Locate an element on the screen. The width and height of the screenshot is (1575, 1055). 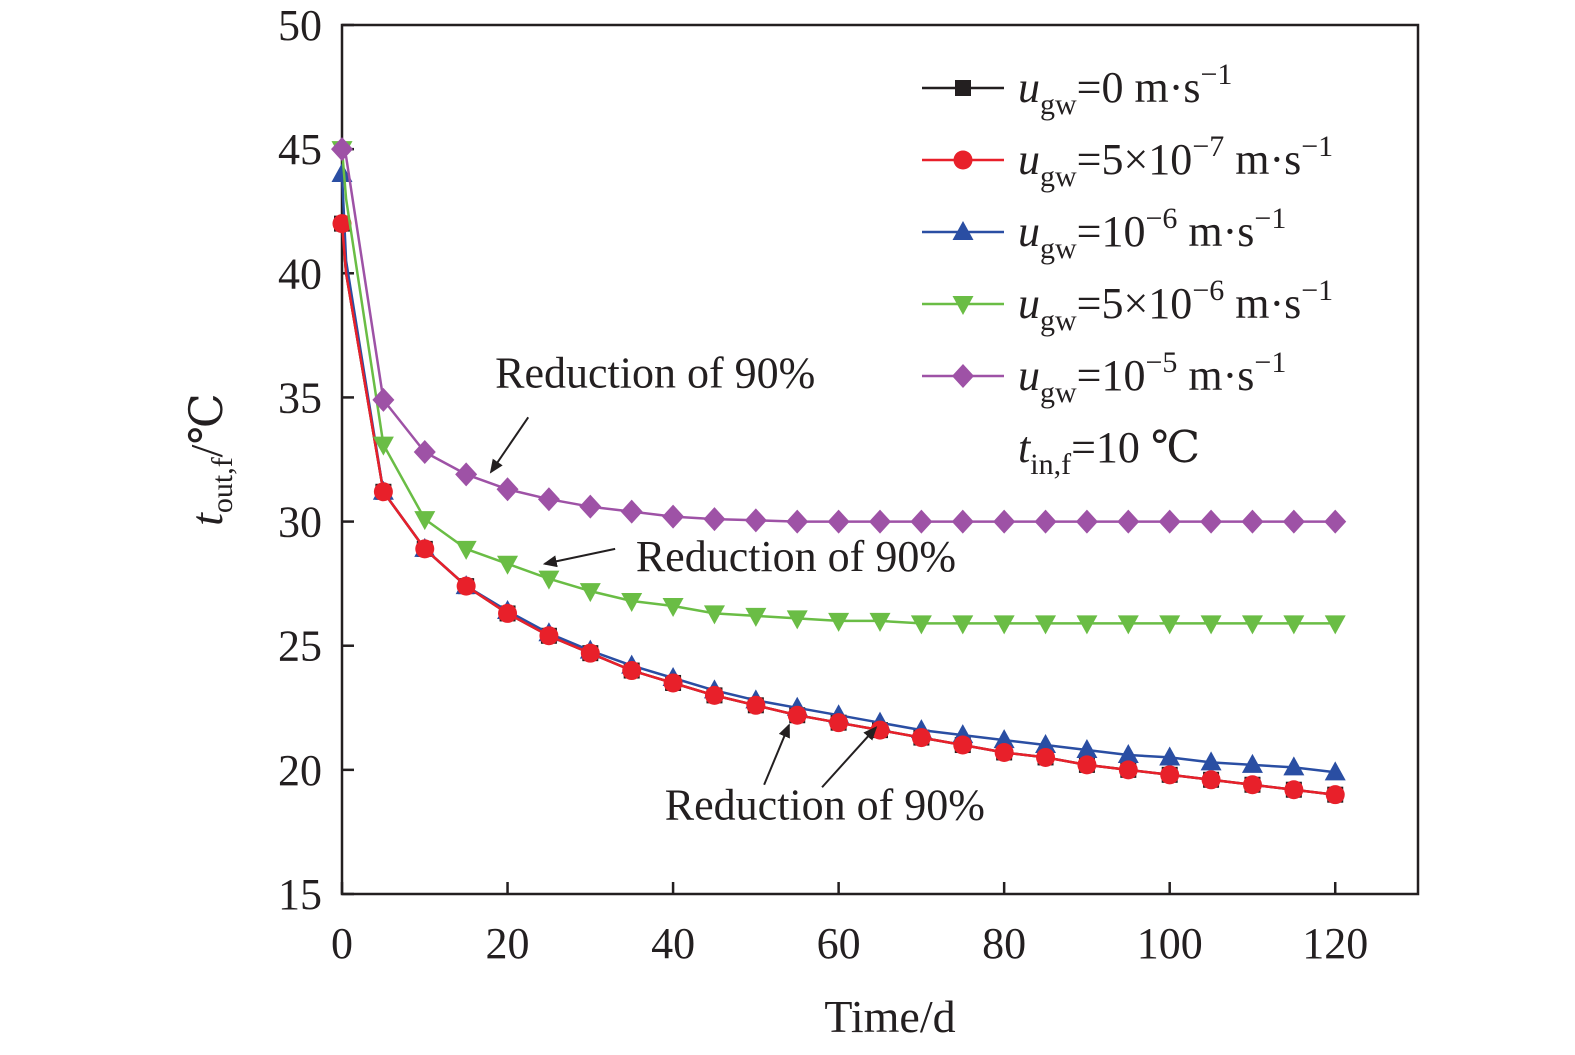
x-tick-label: 20 is located at coordinates (508, 943).